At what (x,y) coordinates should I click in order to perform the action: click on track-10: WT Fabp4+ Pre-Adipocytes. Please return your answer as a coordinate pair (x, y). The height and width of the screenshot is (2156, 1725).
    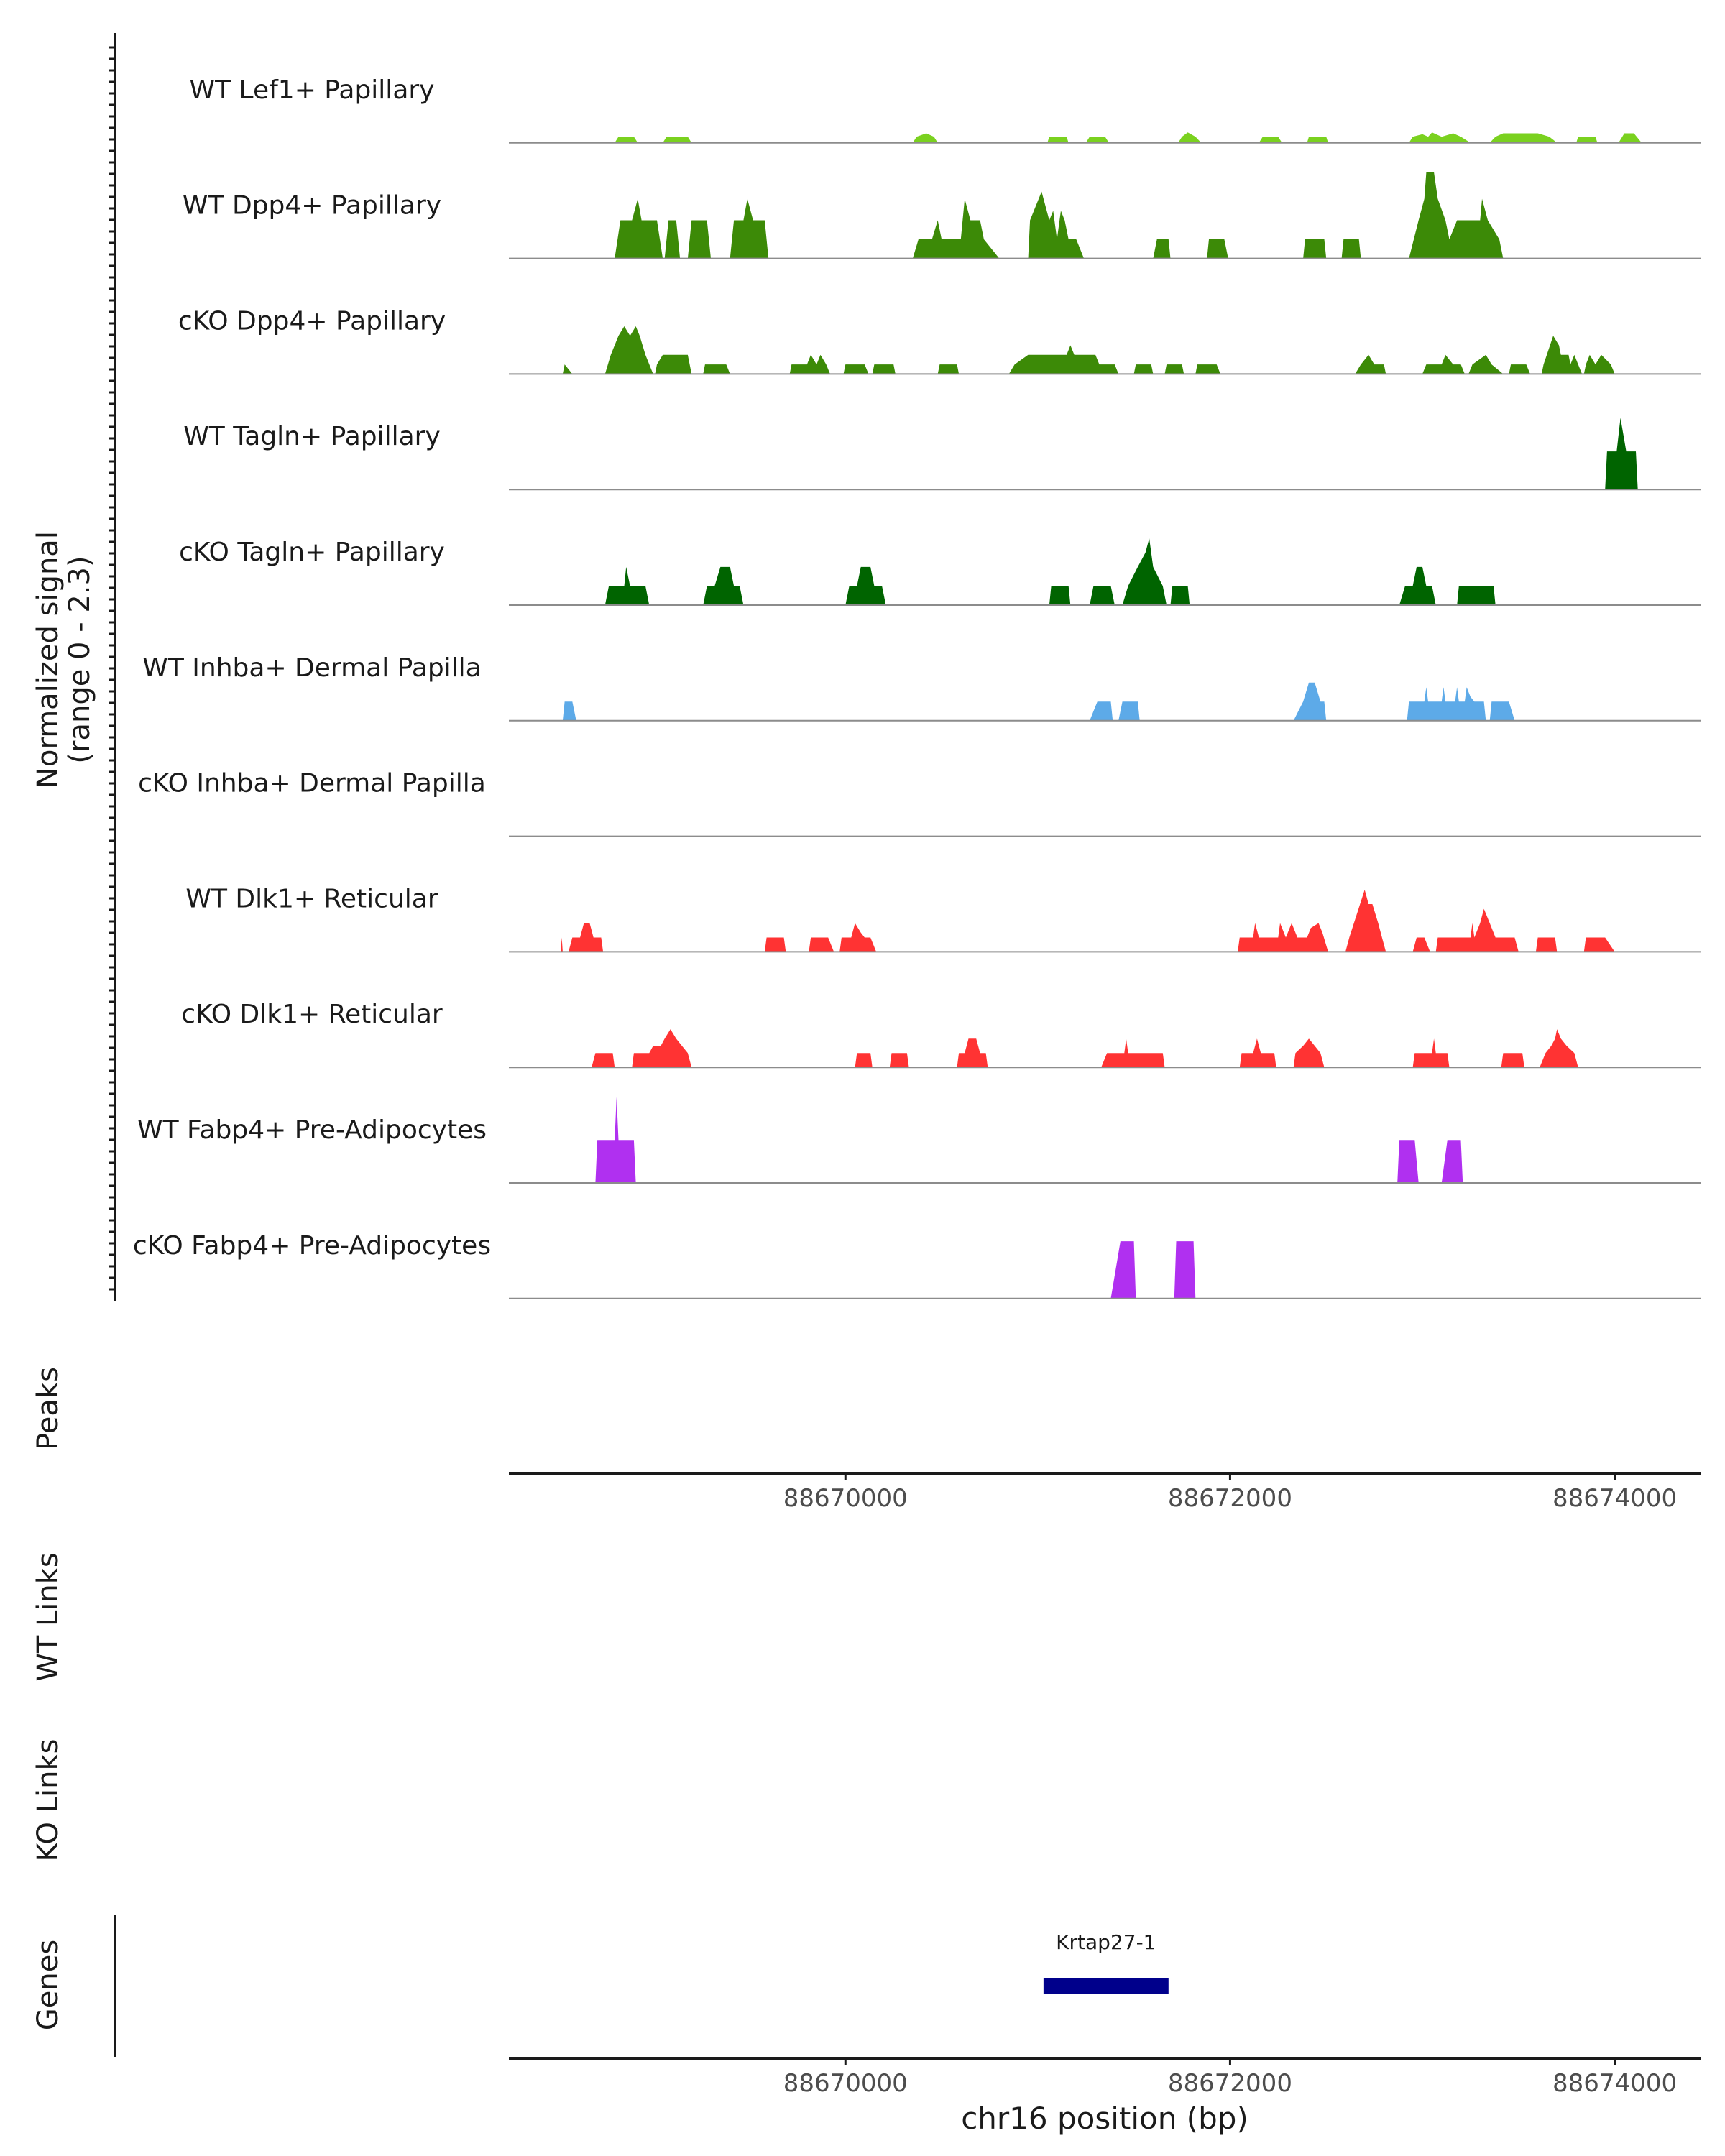
    Looking at the image, I should click on (919, 1140).